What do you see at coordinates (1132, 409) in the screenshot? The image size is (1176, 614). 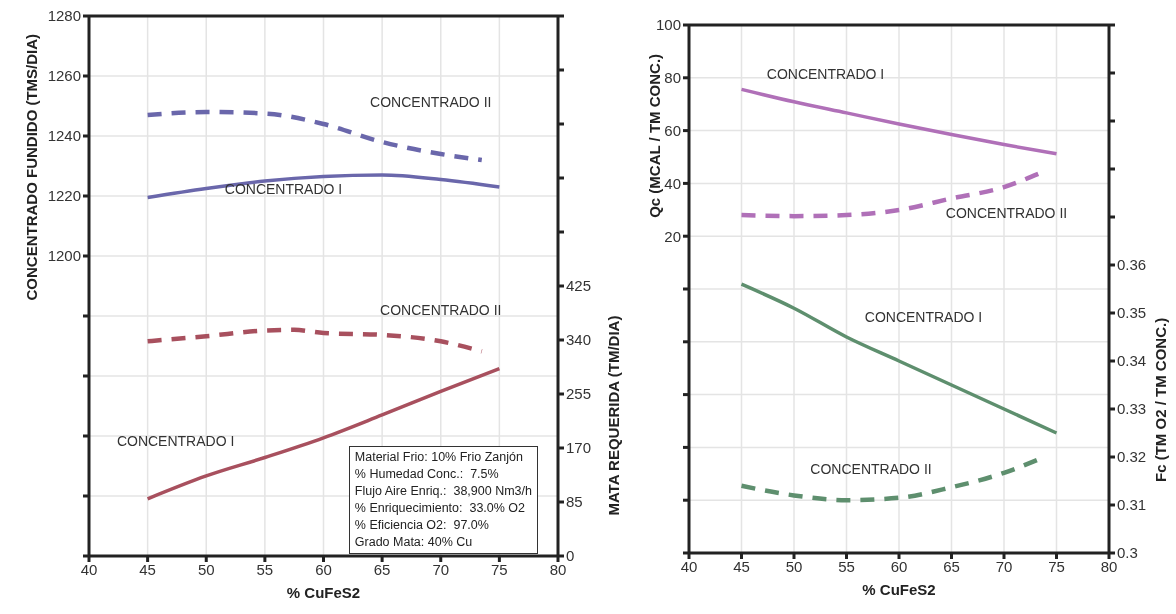 I see `y2-tick-label: 0.33` at bounding box center [1132, 409].